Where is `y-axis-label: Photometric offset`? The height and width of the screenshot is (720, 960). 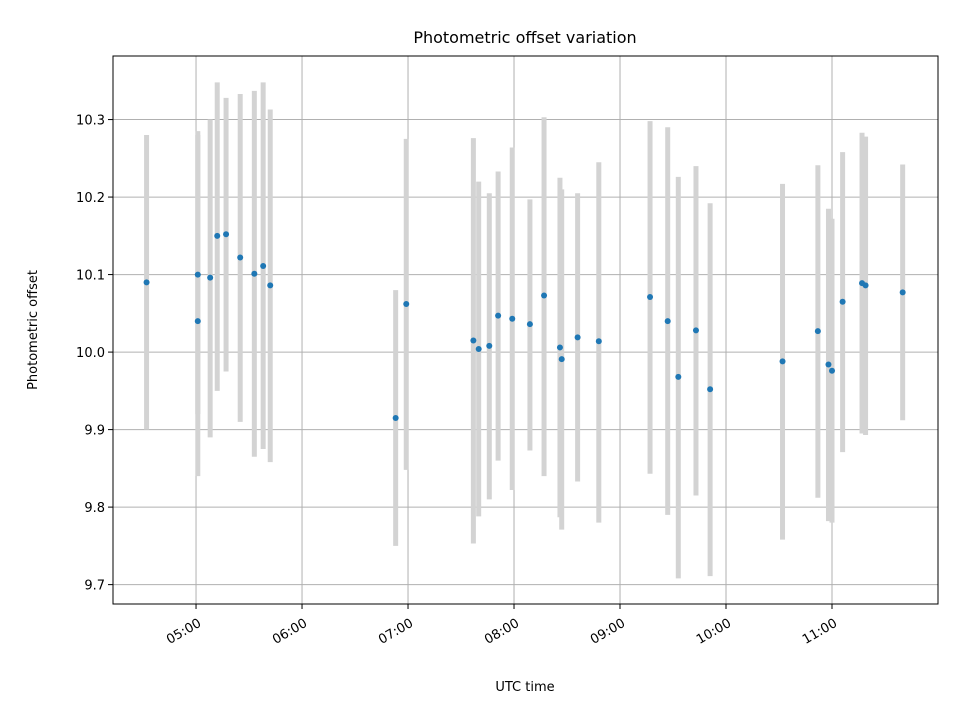
y-axis-label: Photometric offset is located at coordinates (33, 330).